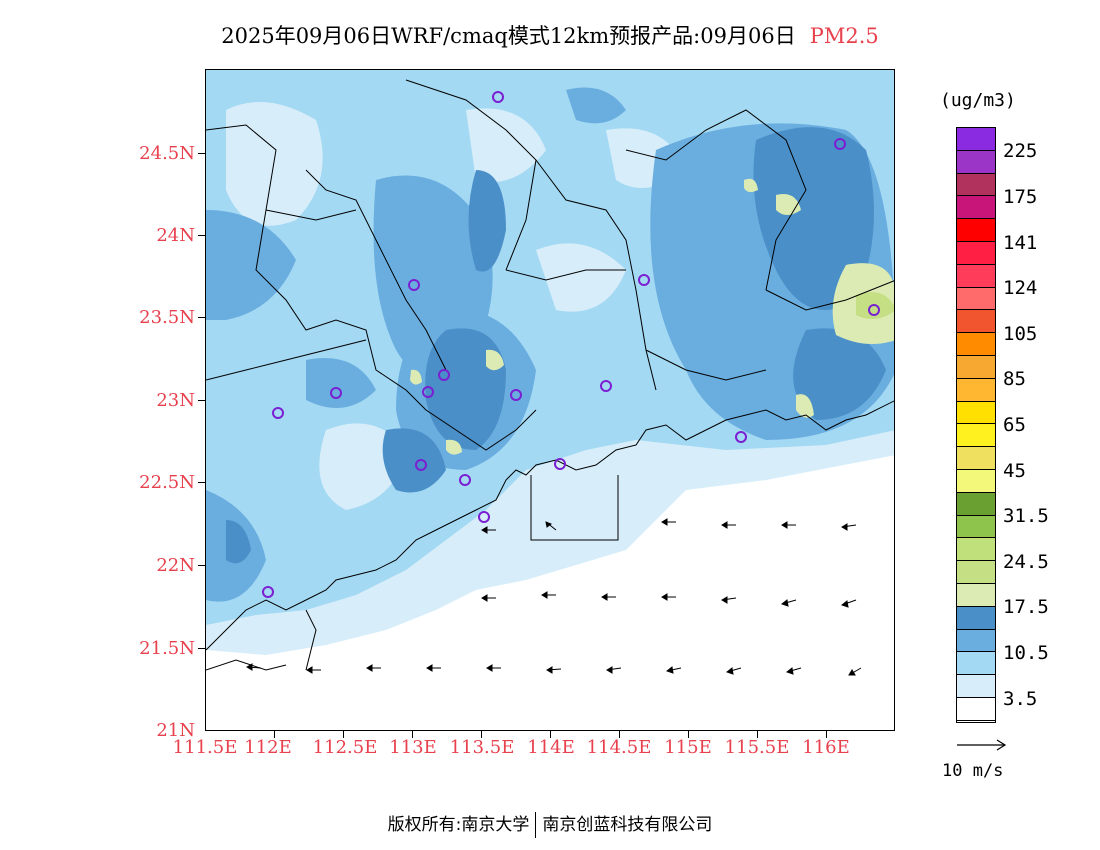 The height and width of the screenshot is (850, 1100). Describe the element at coordinates (619, 747) in the screenshot. I see `x-tick-label-114.5E: 114.5E` at that location.